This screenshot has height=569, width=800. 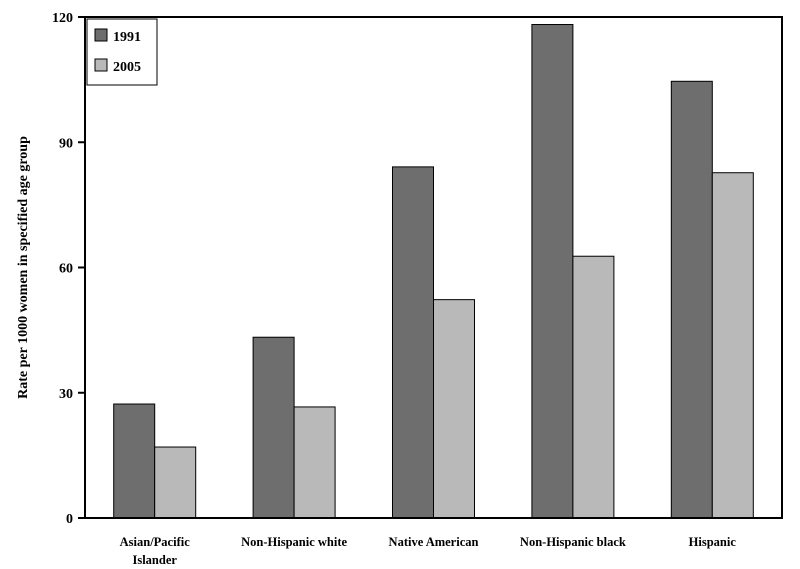 What do you see at coordinates (155, 551) in the screenshot?
I see `x-category-label: Asian/Pacific Islander` at bounding box center [155, 551].